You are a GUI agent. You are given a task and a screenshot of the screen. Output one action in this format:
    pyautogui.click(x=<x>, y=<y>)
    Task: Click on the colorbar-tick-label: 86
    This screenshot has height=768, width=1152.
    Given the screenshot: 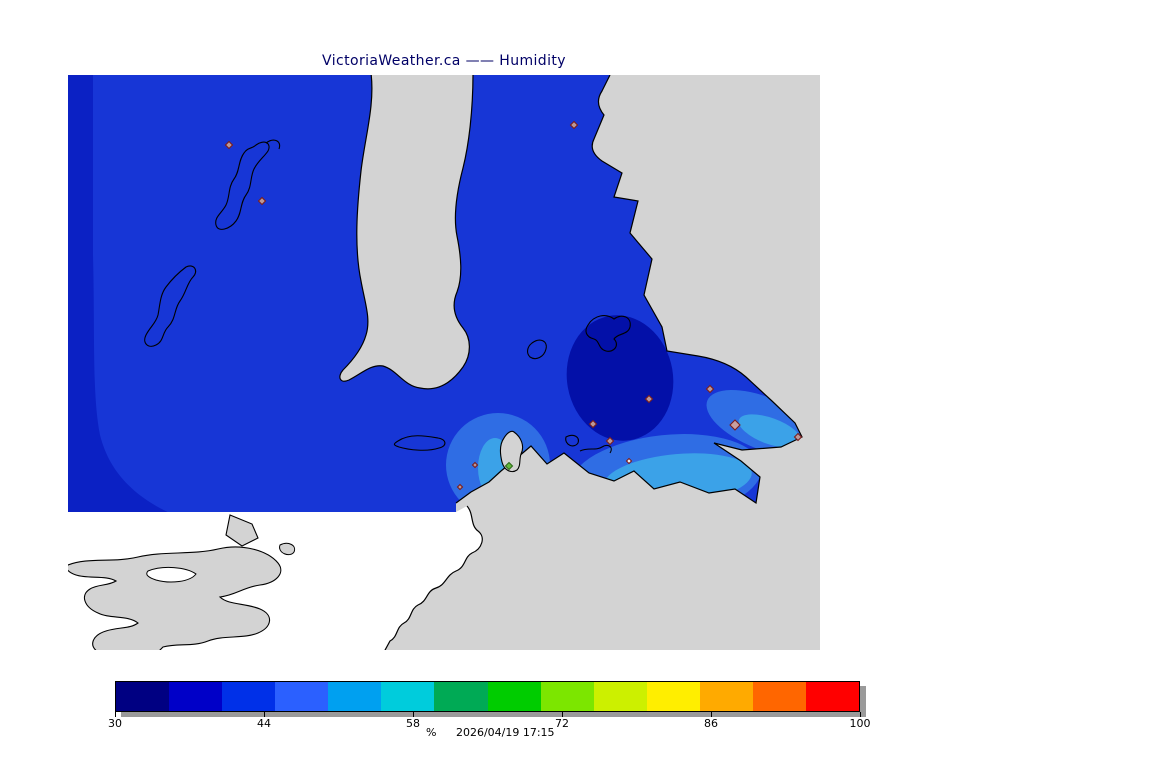 What is the action you would take?
    pyautogui.click(x=711, y=723)
    